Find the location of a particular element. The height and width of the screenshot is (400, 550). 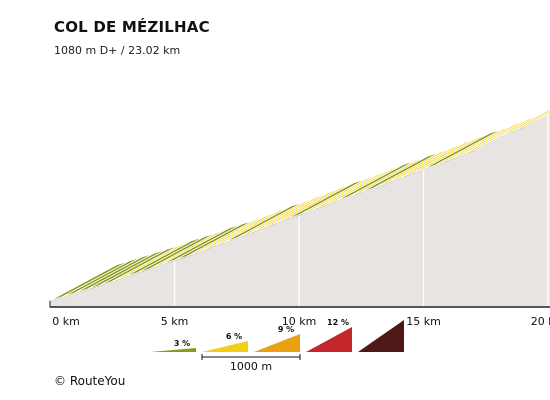

x-tick-label: 10 km is located at coordinates (299, 321).